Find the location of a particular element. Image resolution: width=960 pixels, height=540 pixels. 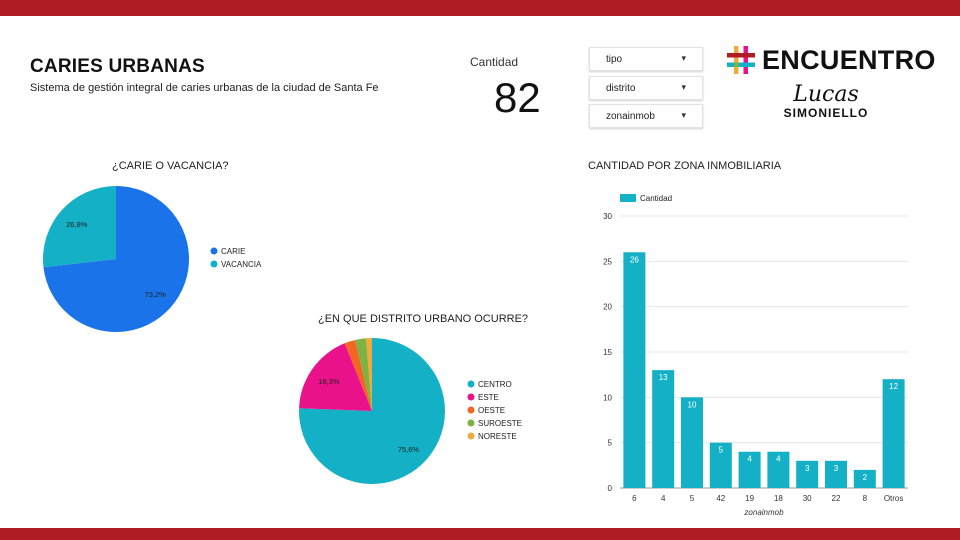

legend-label: CARIE is located at coordinates (233, 251).